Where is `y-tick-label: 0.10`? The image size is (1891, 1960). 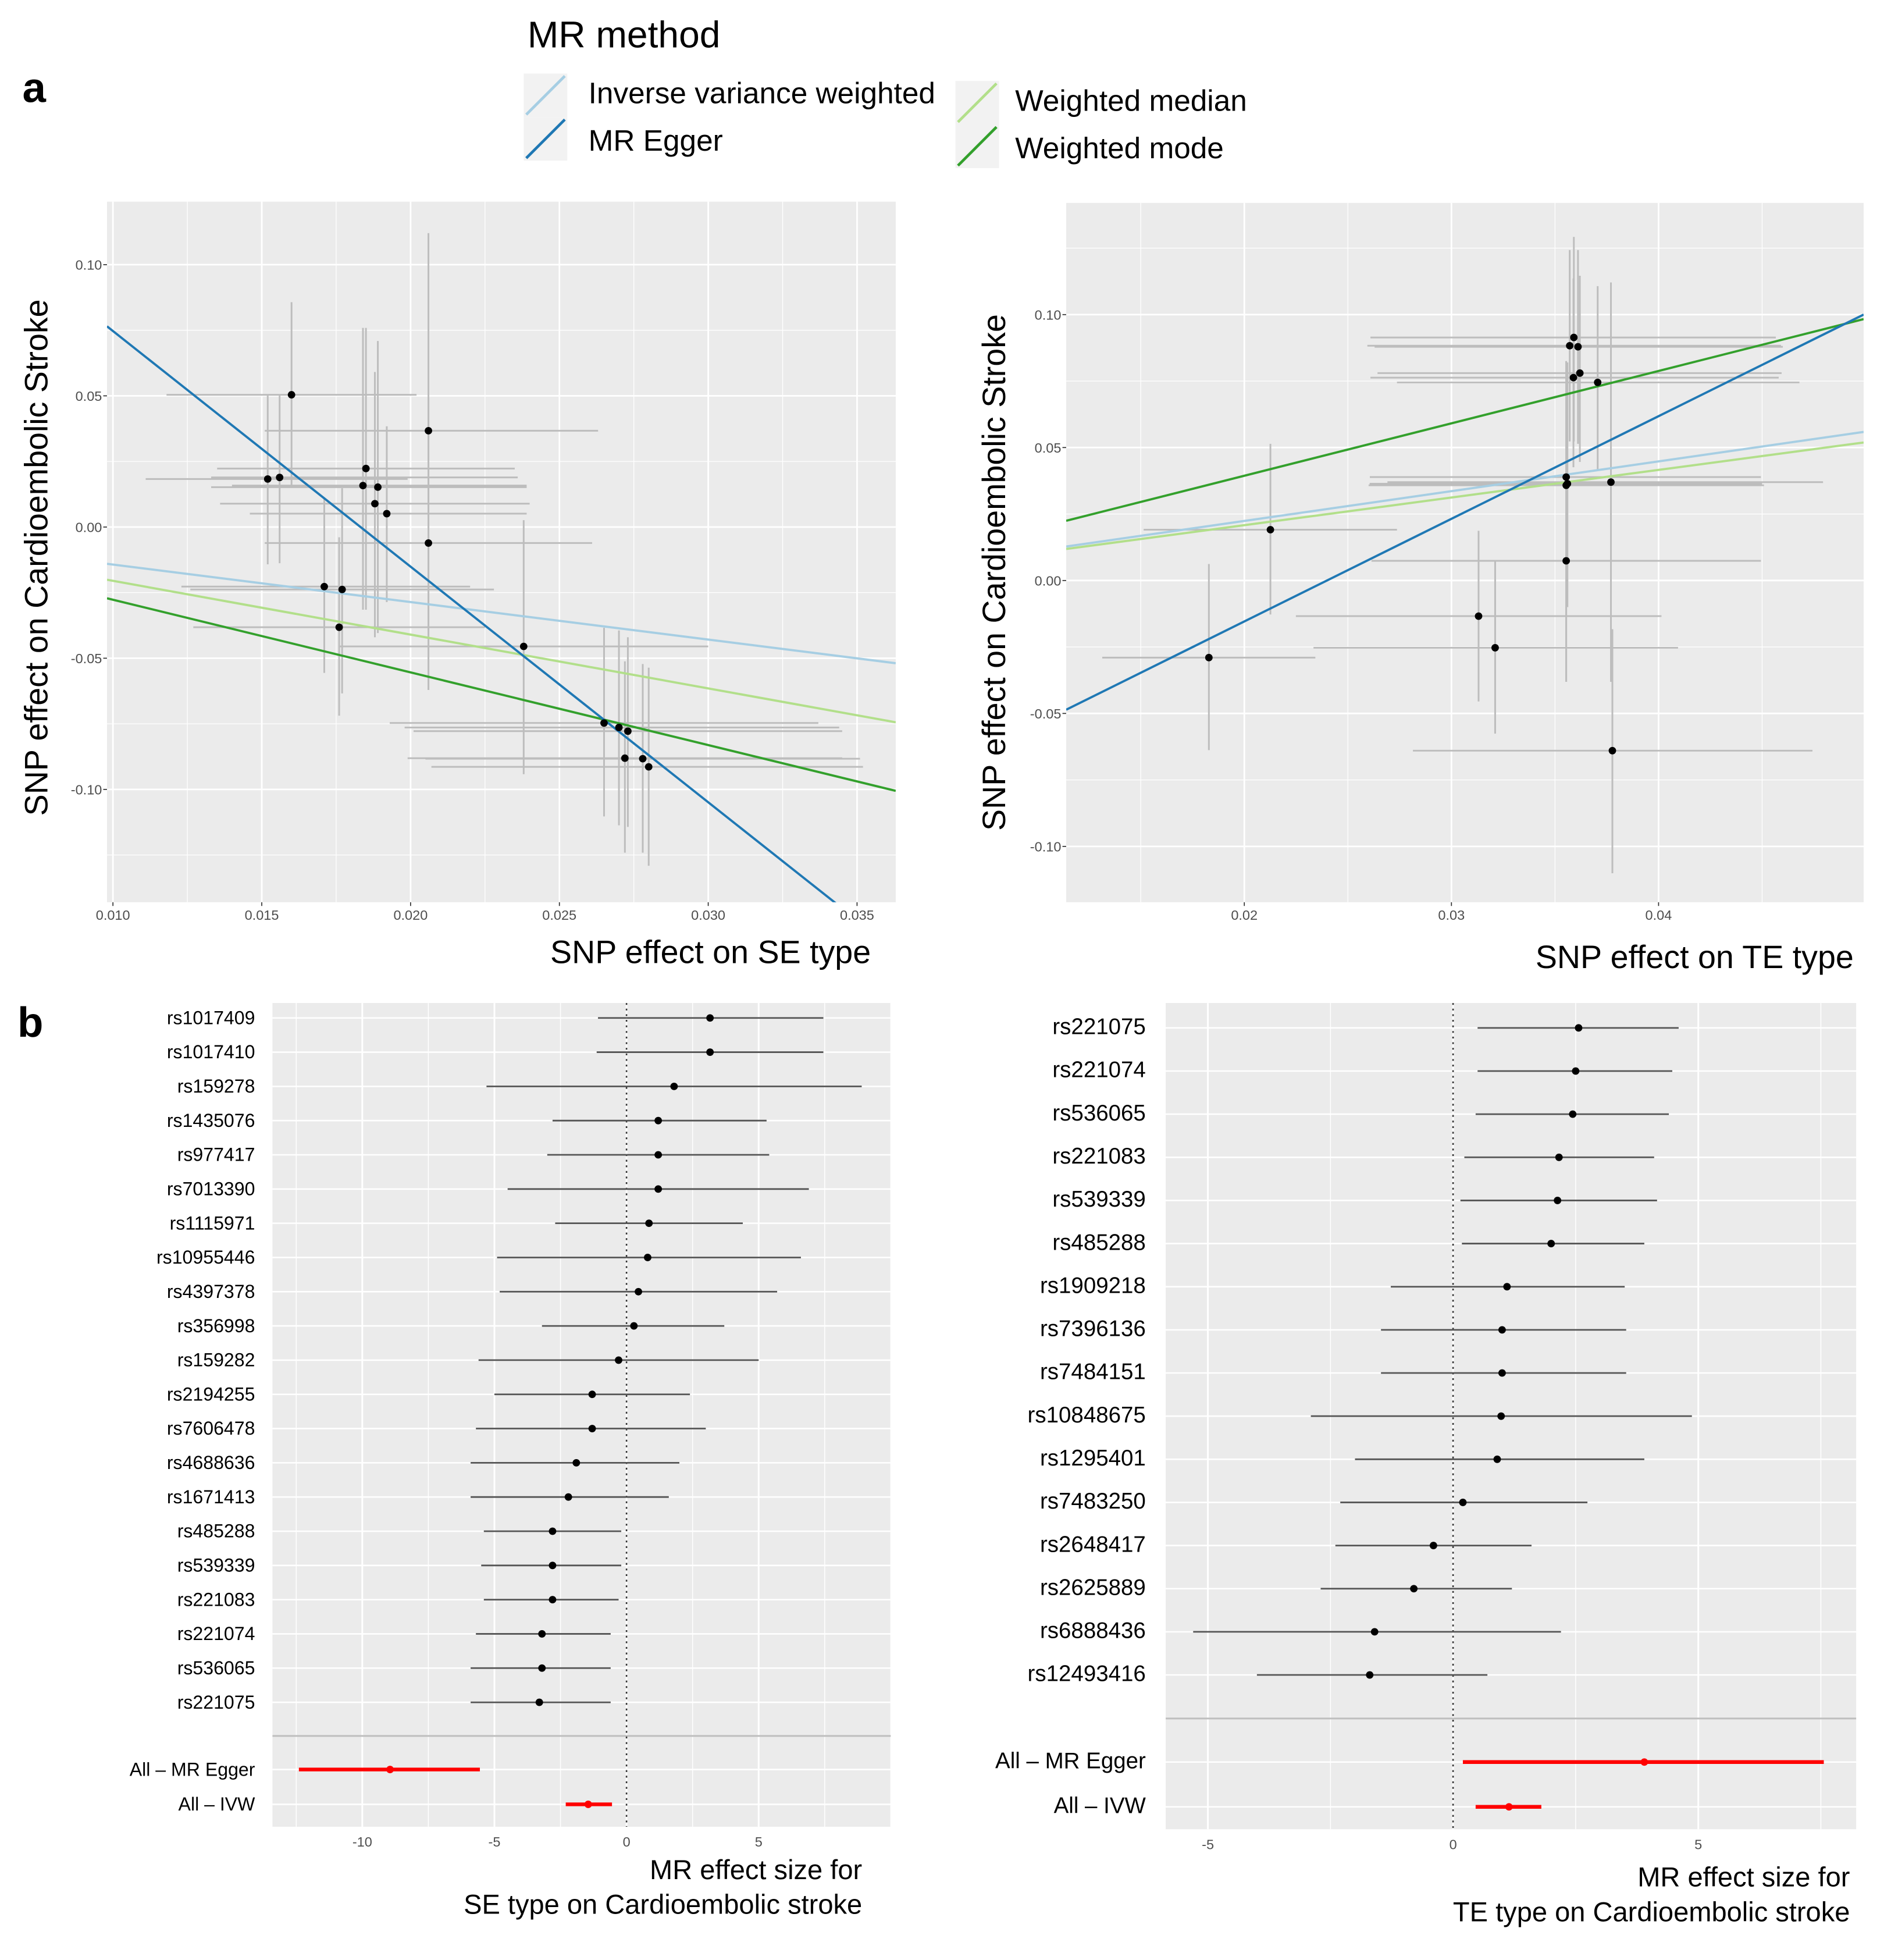 y-tick-label: 0.10 is located at coordinates (89, 264).